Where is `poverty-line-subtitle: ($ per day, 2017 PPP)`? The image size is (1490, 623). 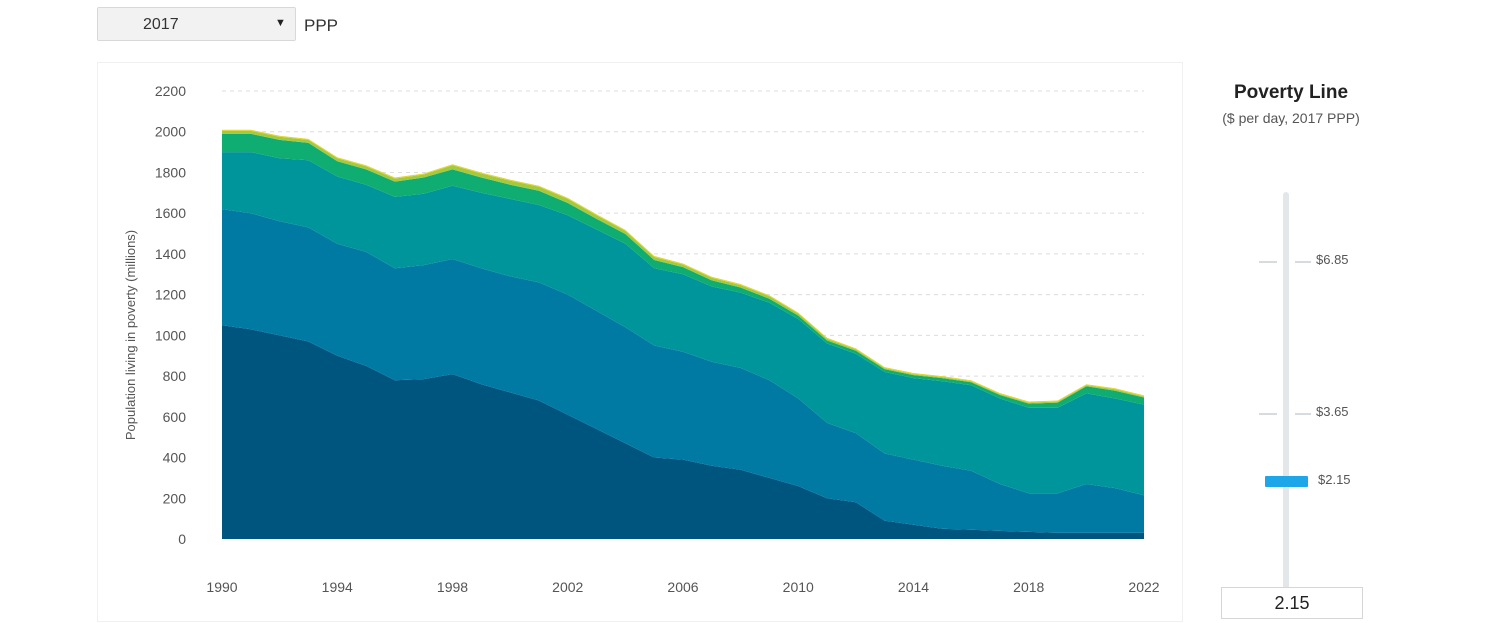
poverty-line-subtitle: ($ per day, 2017 PPP) is located at coordinates (1291, 118).